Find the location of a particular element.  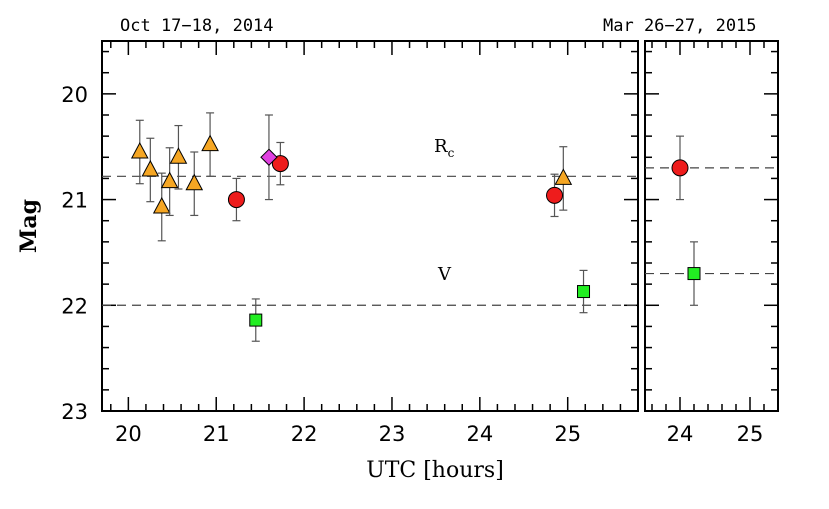

v-band-annotation: V is located at coordinates (444, 274).